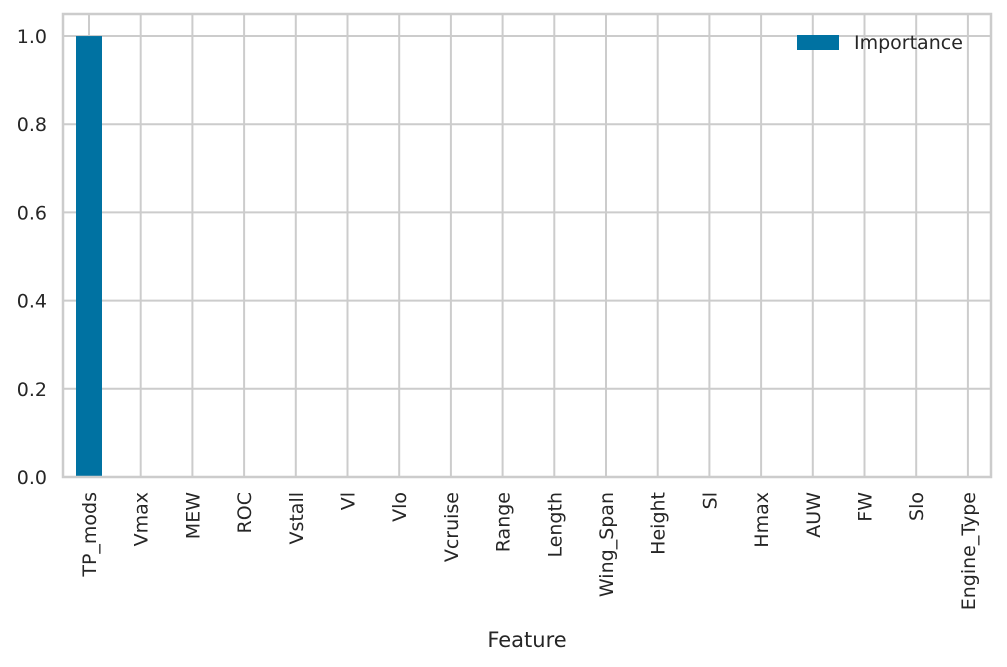 The height and width of the screenshot is (667, 1007). What do you see at coordinates (607, 544) in the screenshot?
I see `x-tick-label: Wing_Span` at bounding box center [607, 544].